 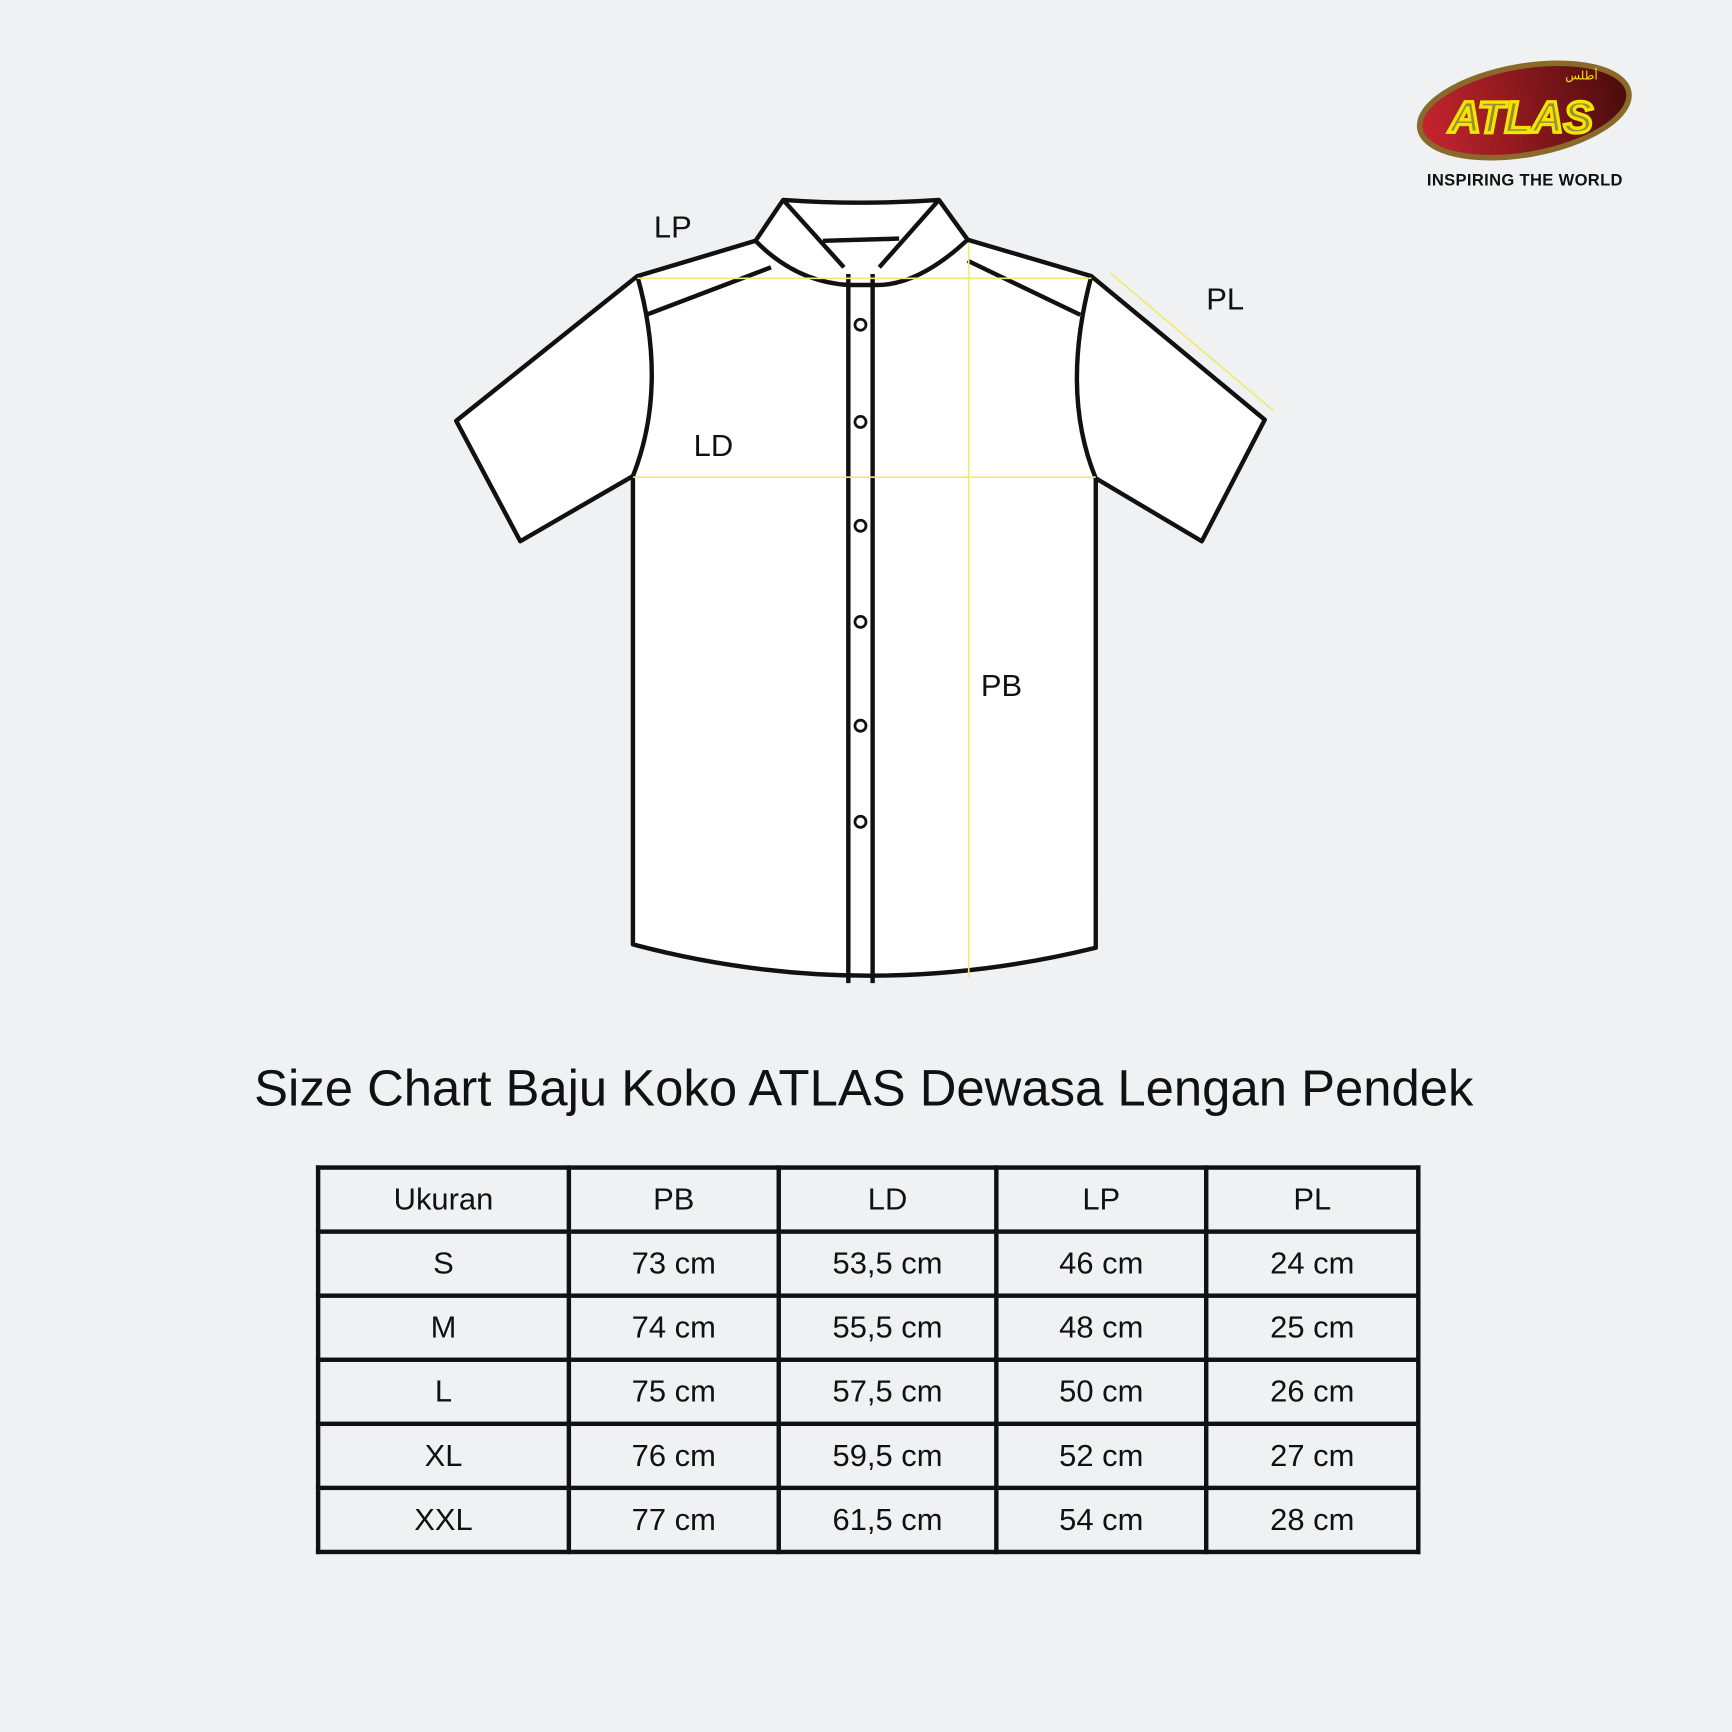 I want to click on table-cell: 26 cm, so click(x=1312, y=1392).